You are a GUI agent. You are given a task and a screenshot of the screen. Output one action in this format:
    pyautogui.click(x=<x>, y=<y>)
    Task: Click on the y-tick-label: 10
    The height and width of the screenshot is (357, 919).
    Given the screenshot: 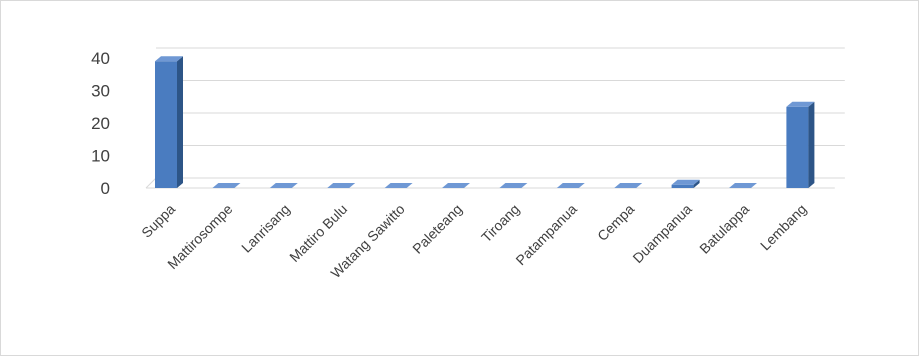 What is the action you would take?
    pyautogui.click(x=100, y=156)
    